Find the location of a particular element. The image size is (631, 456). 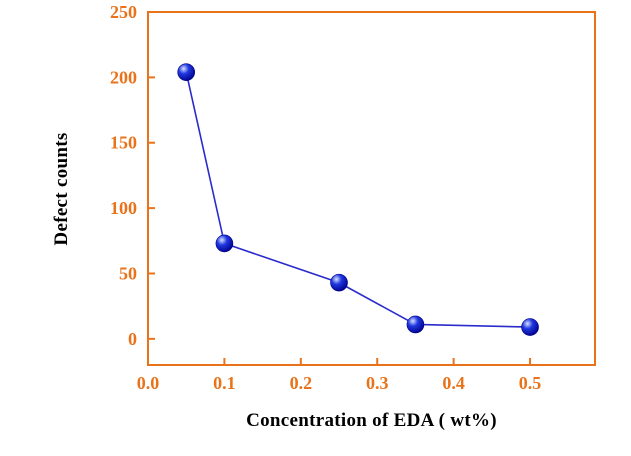

x-tick-label: 0.0 is located at coordinates (148, 383).